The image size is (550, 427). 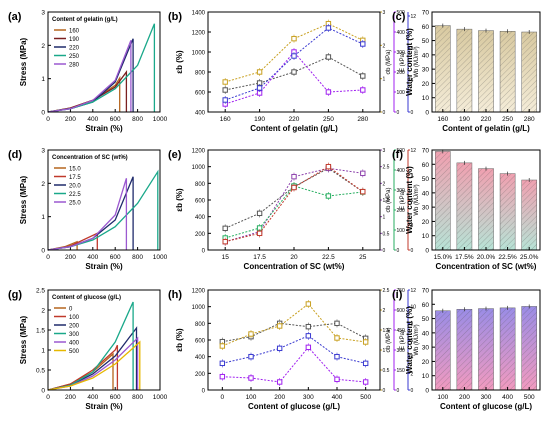 I want to click on right-tick-label: 0.5, so click(x=386, y=371).